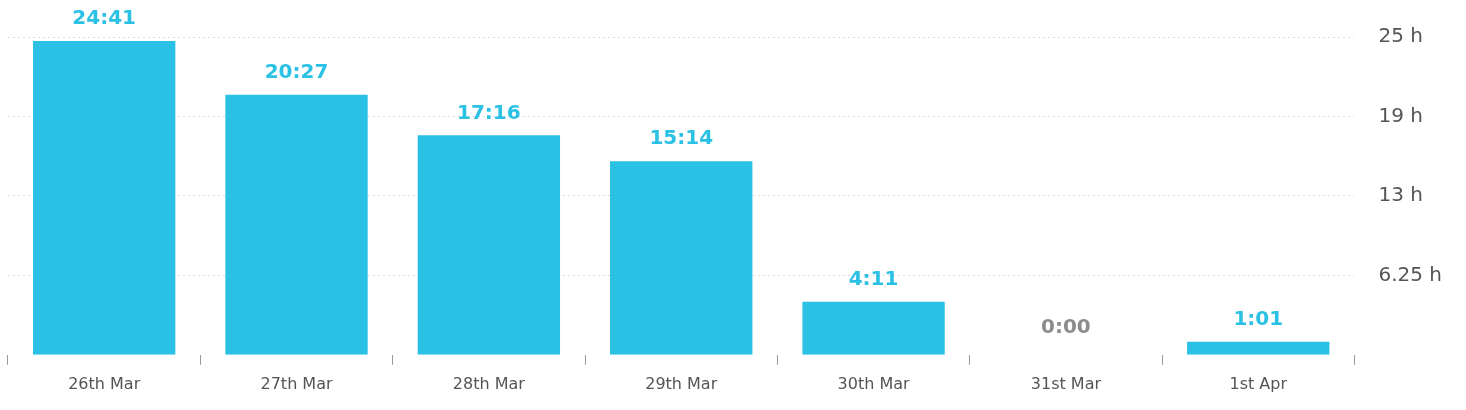 The height and width of the screenshot is (410, 1466). I want to click on data-label: 1:01, so click(1258, 318).